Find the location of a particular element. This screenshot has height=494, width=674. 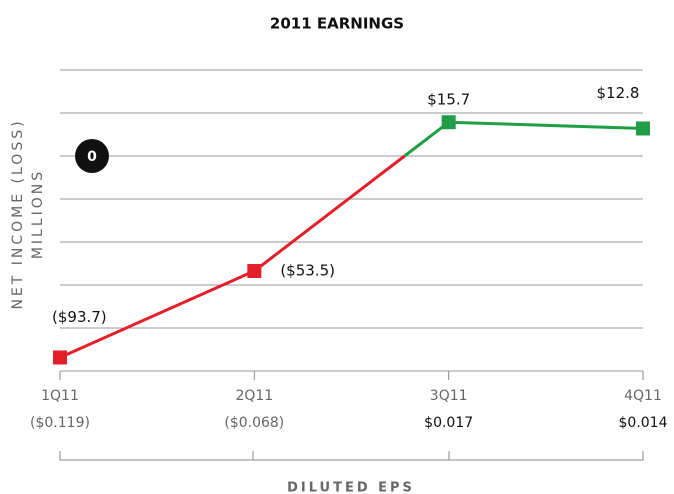

x-tick-label: 1Q11 is located at coordinates (60, 396).